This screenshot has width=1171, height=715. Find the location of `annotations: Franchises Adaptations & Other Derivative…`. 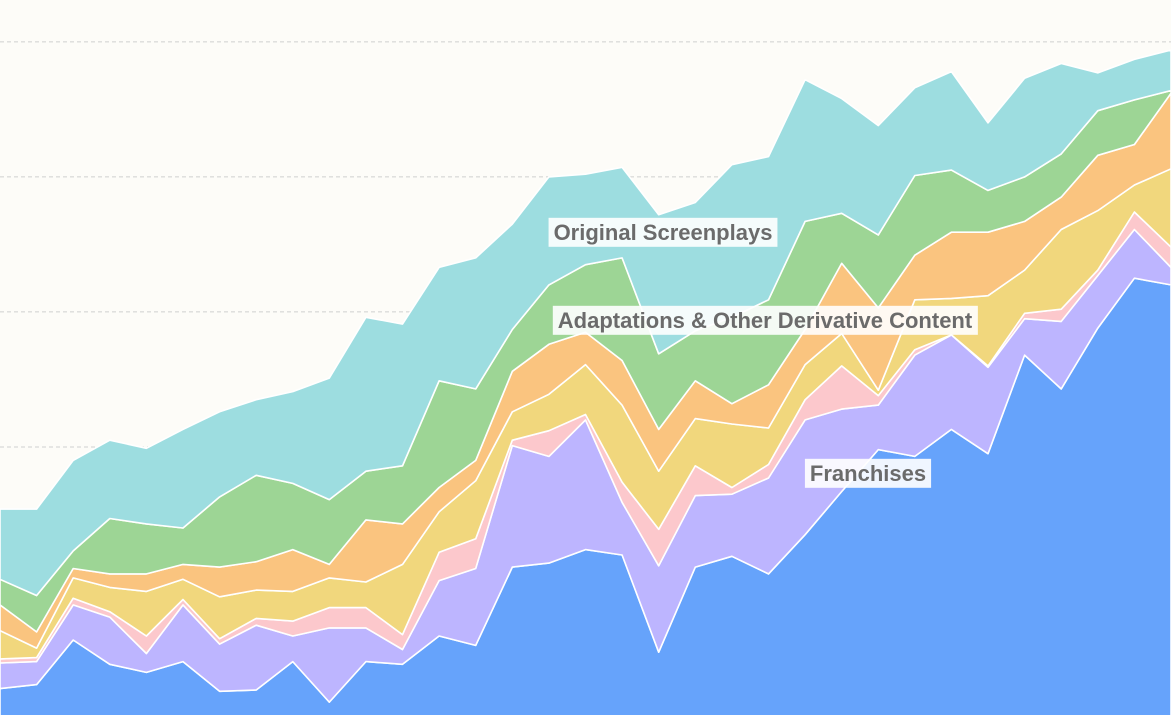

annotations: Franchises Adaptations & Other Derivative… is located at coordinates (763, 352).